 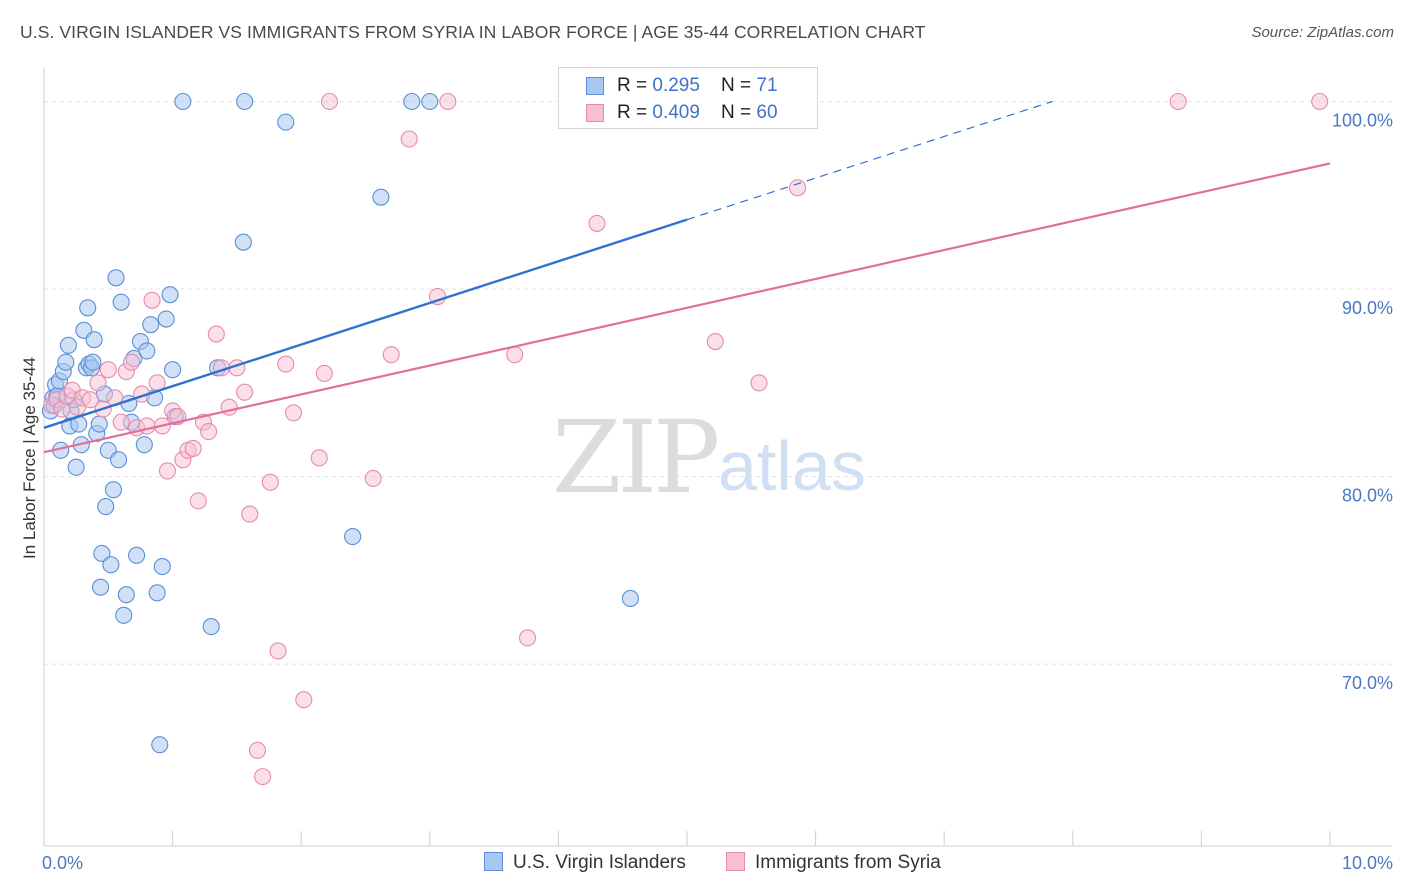 I want to click on n-value: 71, so click(x=767, y=85).